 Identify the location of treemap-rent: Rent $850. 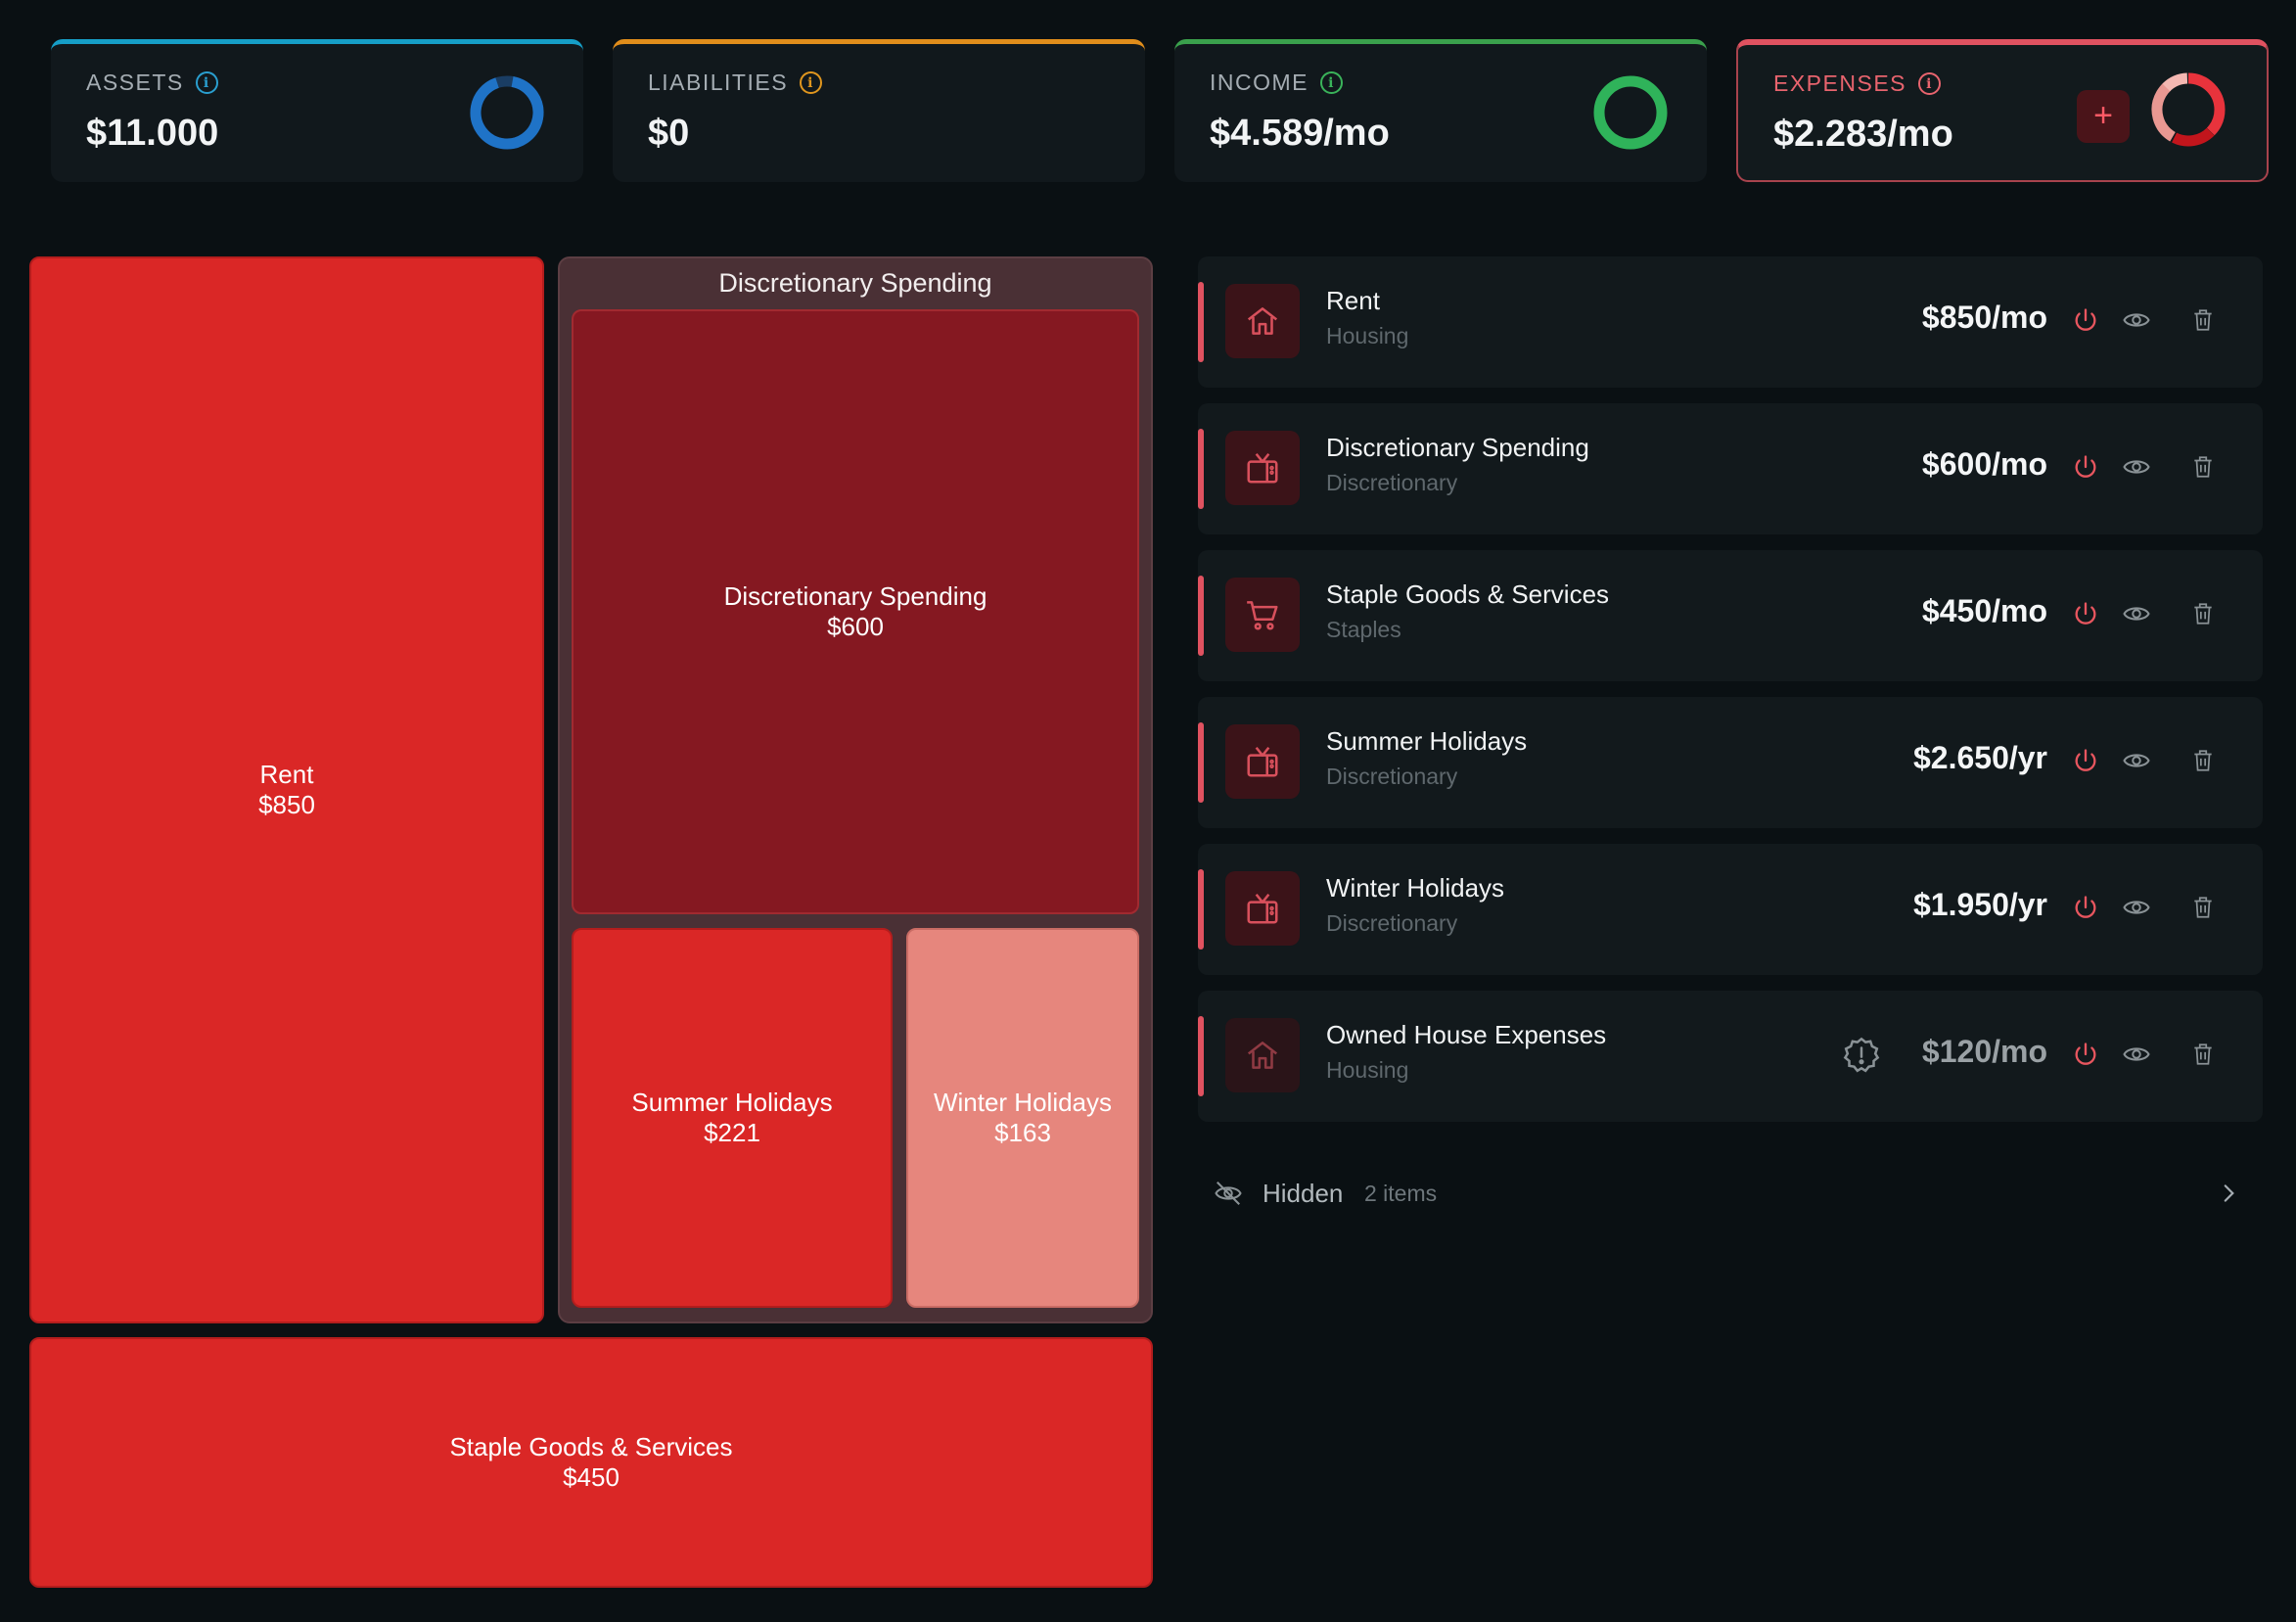
(286, 790).